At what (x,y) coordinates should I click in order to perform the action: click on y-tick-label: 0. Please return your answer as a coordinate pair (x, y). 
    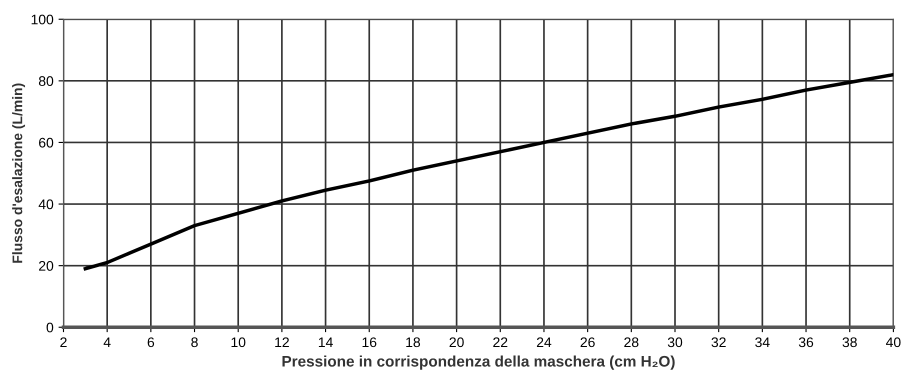
    Looking at the image, I should click on (50, 327).